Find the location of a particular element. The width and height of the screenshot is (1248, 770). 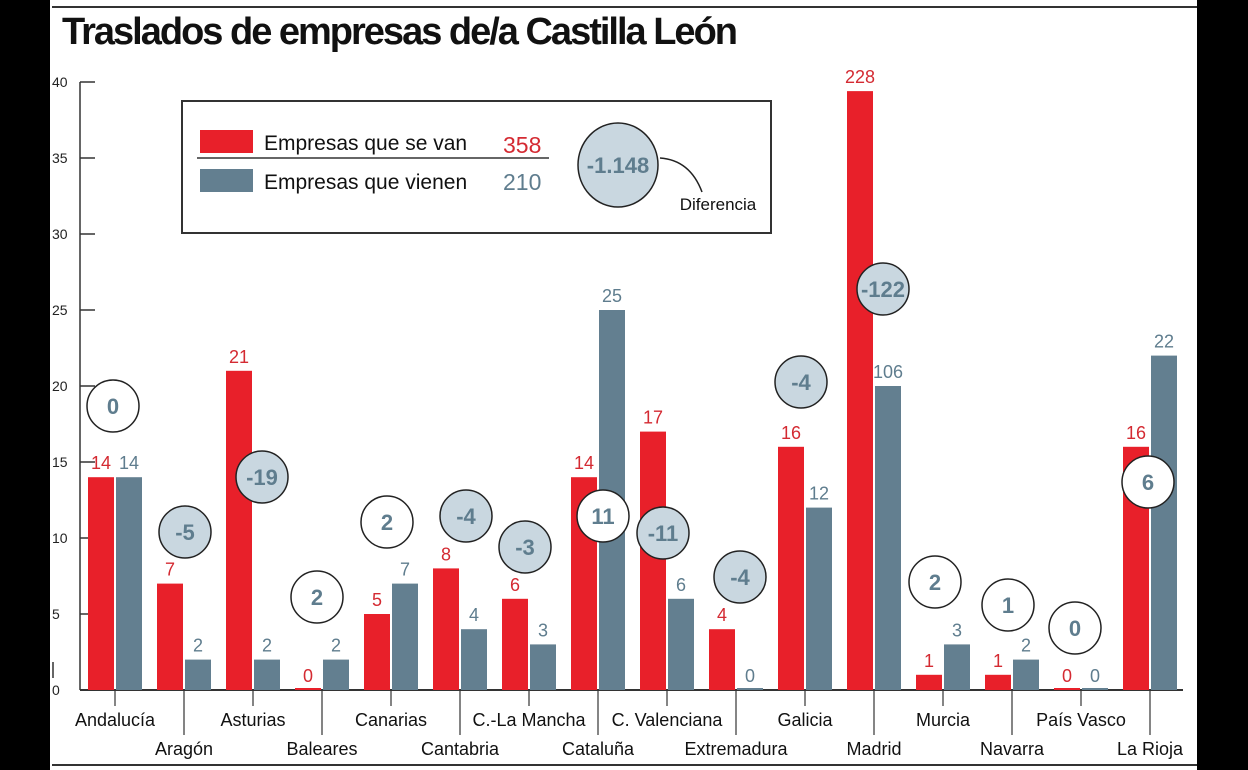

y-tick-label: 15 is located at coordinates (60, 462).